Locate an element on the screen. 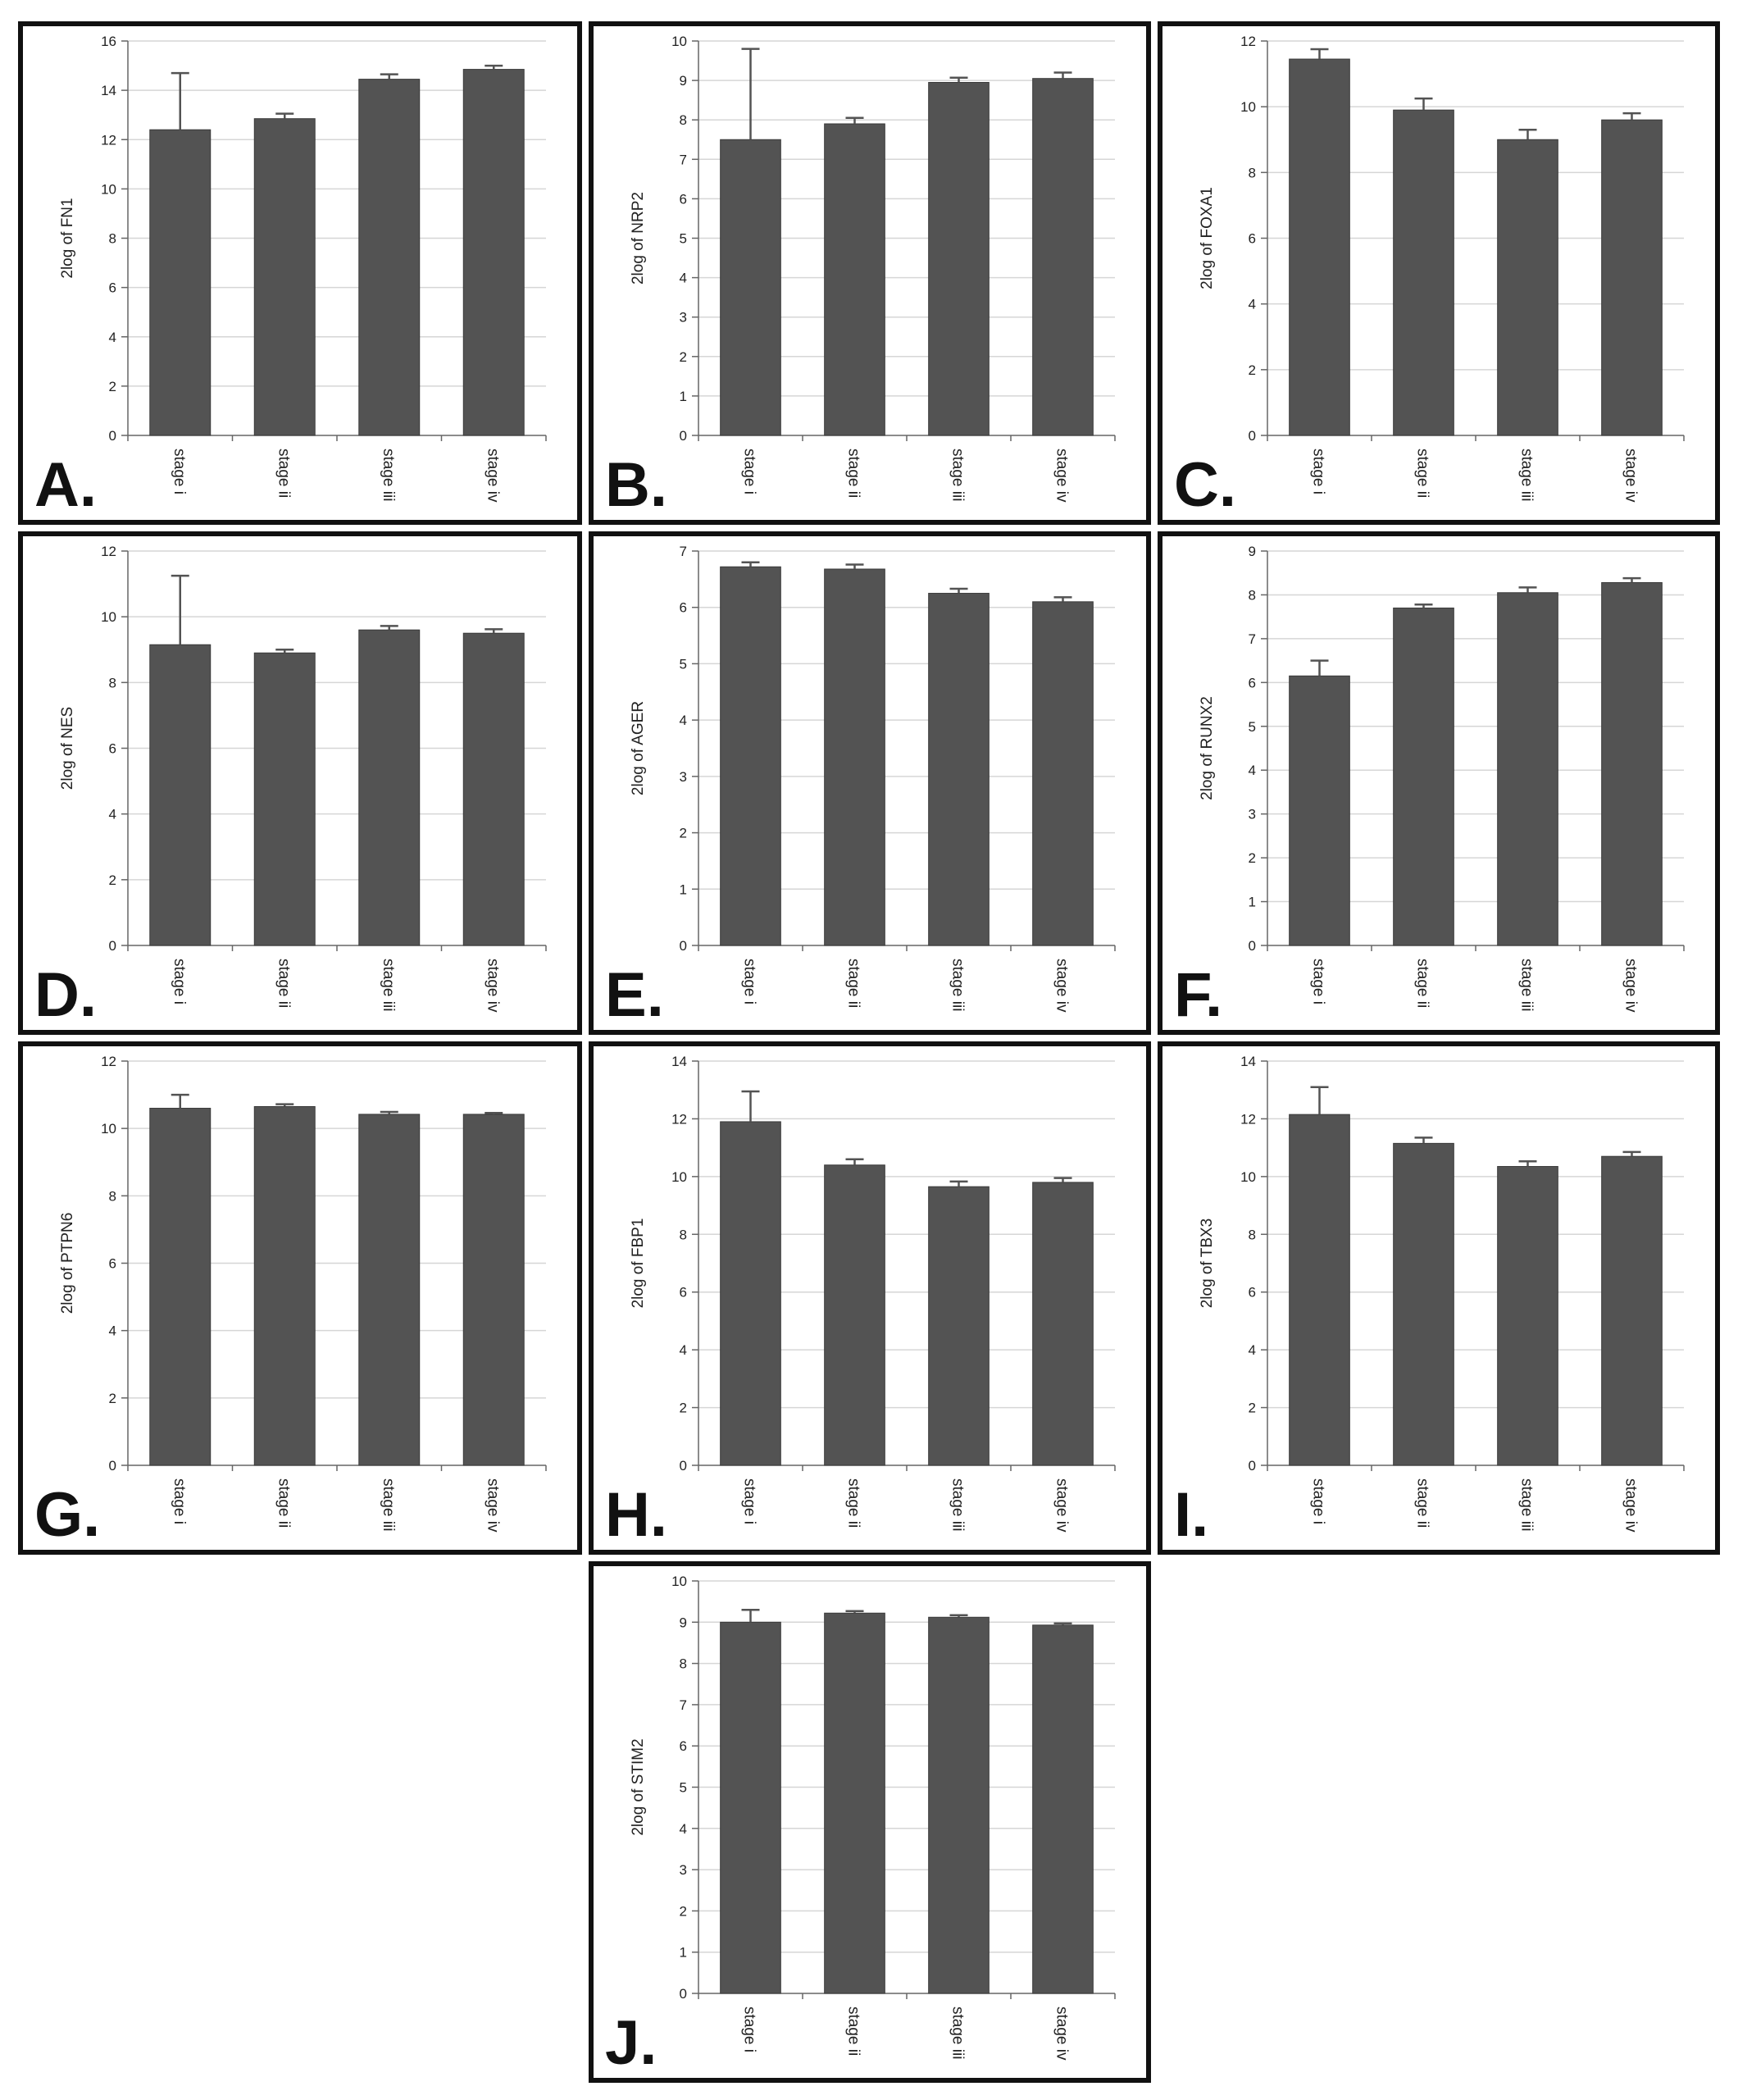 This screenshot has height=2100, width=1738. y-tick-label: 7 is located at coordinates (1252, 639).